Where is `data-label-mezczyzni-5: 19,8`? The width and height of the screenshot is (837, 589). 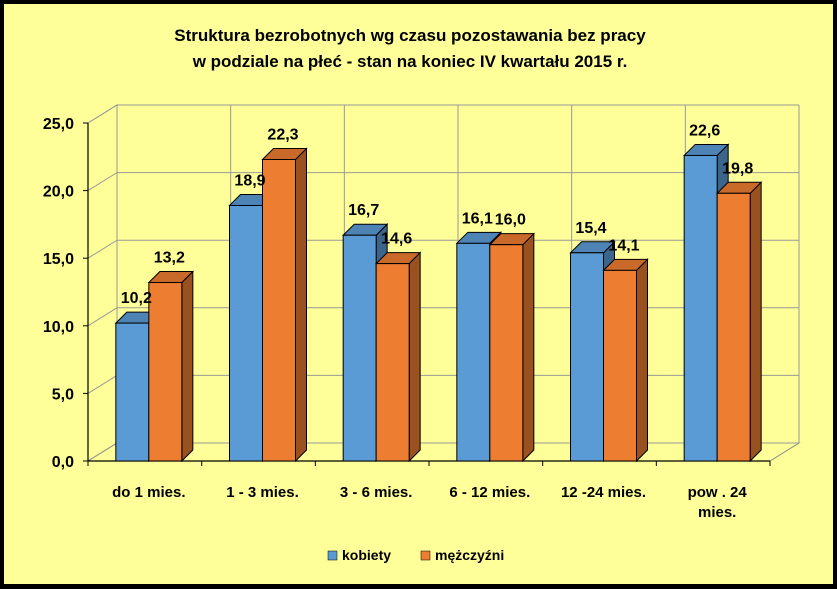
data-label-mezczyzni-5: 19,8 is located at coordinates (737, 168).